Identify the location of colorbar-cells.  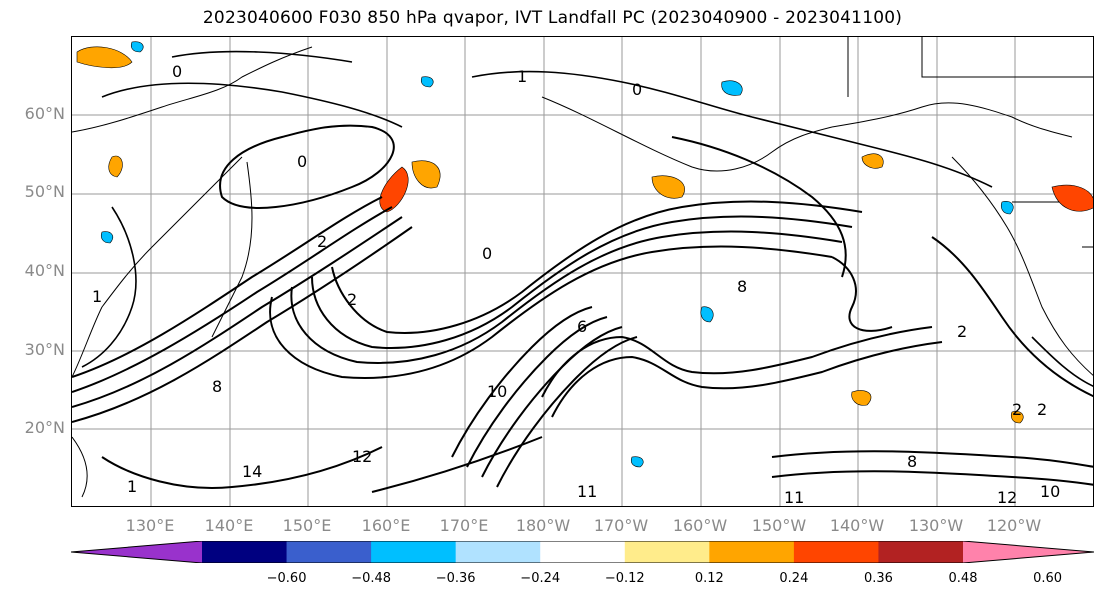
(583, 552).